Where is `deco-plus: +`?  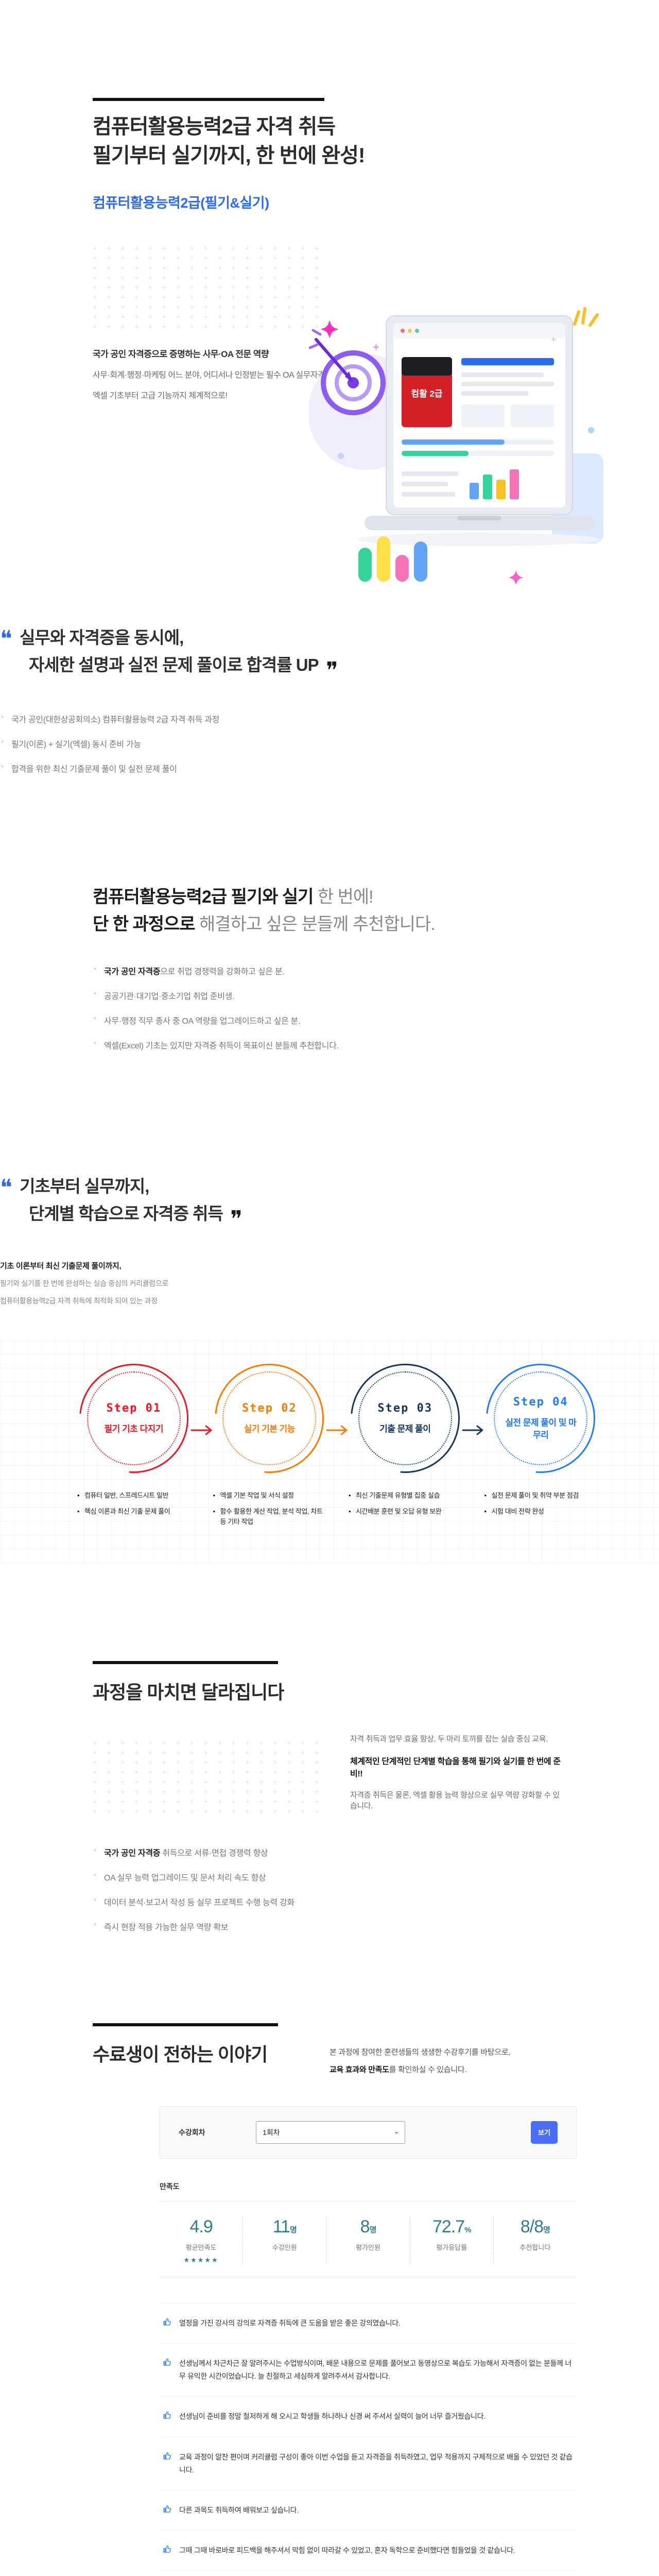
deco-plus: + is located at coordinates (554, 339).